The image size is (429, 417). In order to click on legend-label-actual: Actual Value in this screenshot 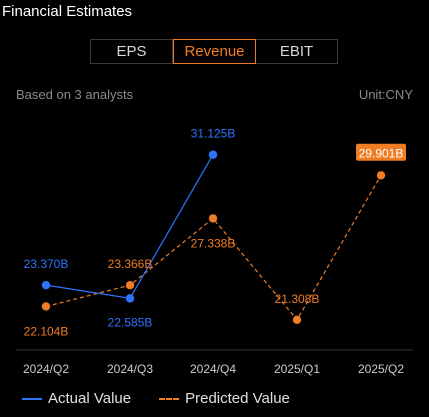, I will do `click(90, 398)`.